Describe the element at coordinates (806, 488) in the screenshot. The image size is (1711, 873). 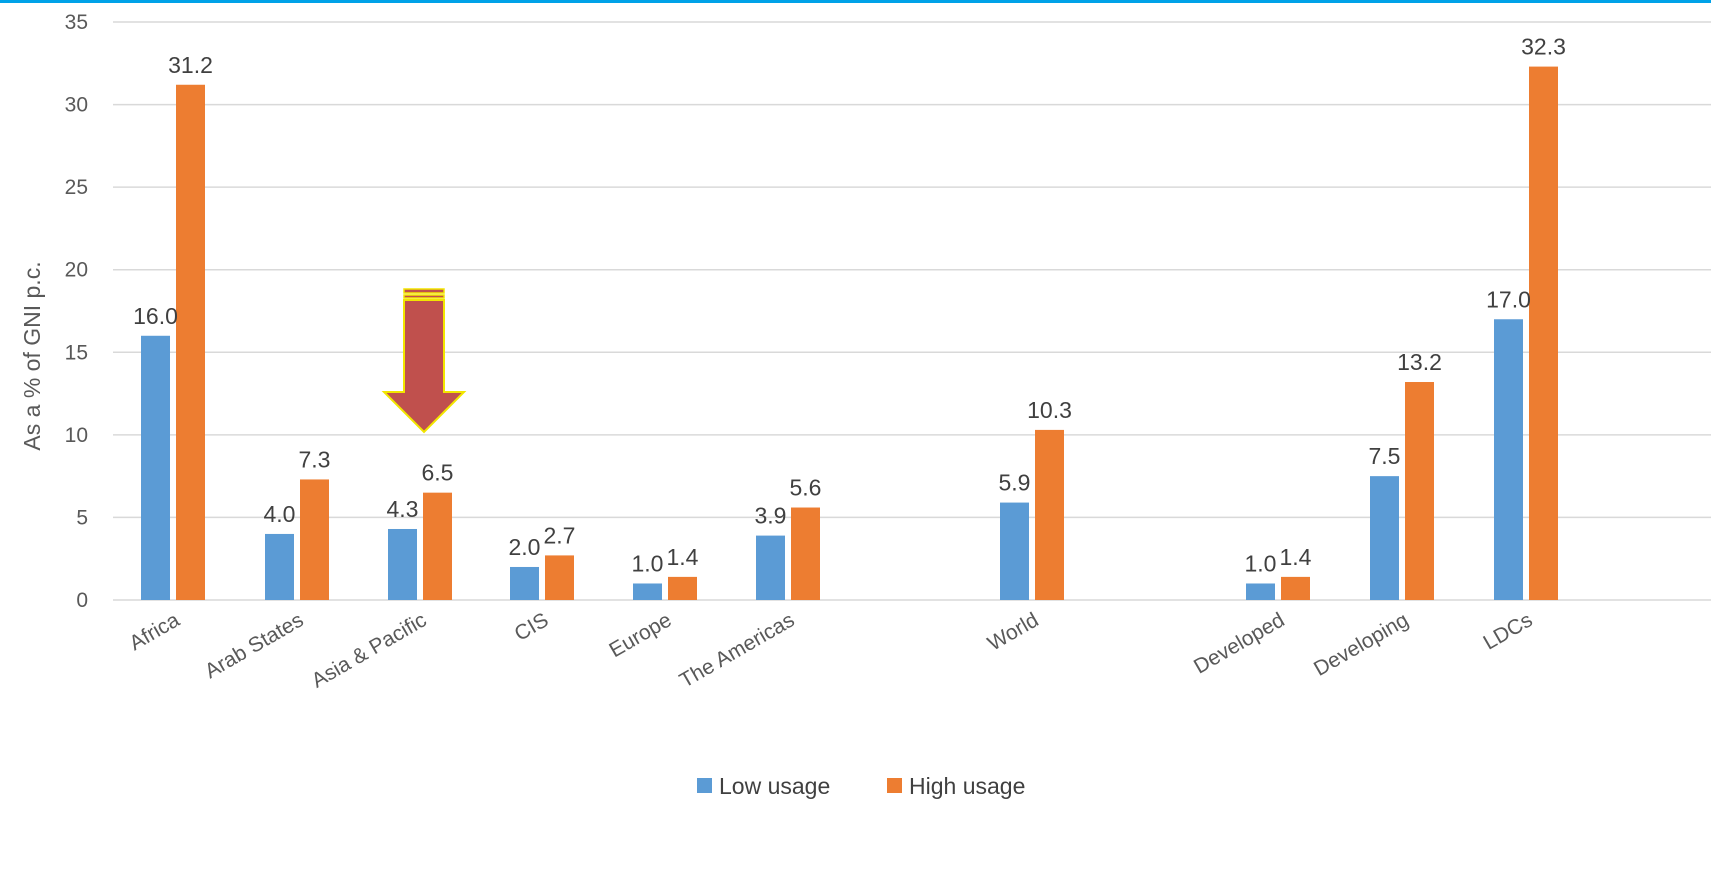
I see `data-label: 5.6` at that location.